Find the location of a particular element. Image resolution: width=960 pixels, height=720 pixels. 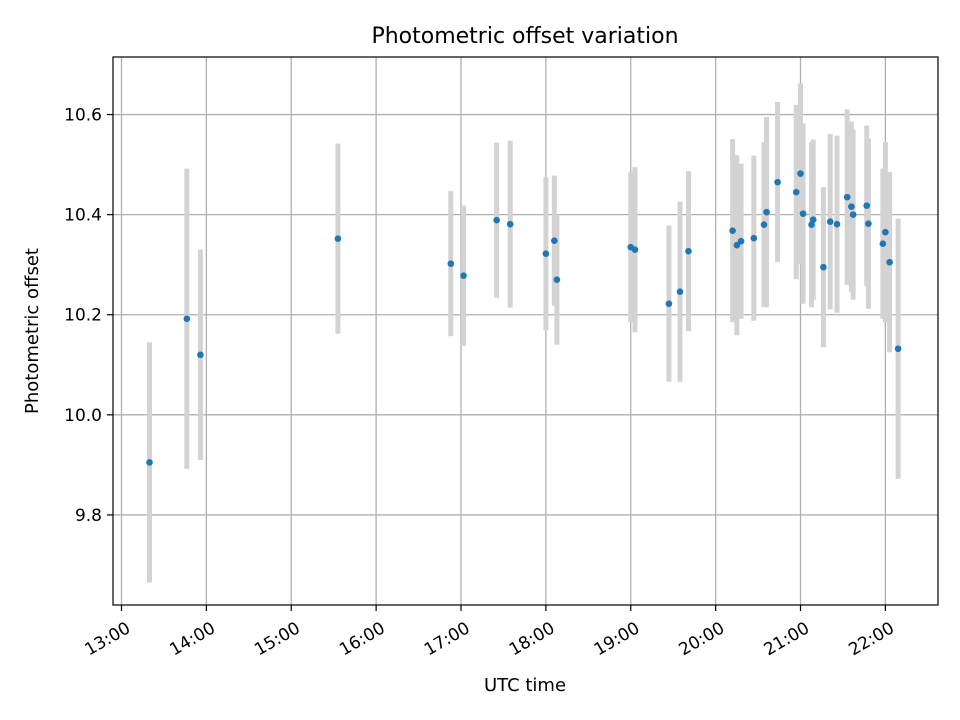

x-tick-label: 18:00 is located at coordinates (532, 639).